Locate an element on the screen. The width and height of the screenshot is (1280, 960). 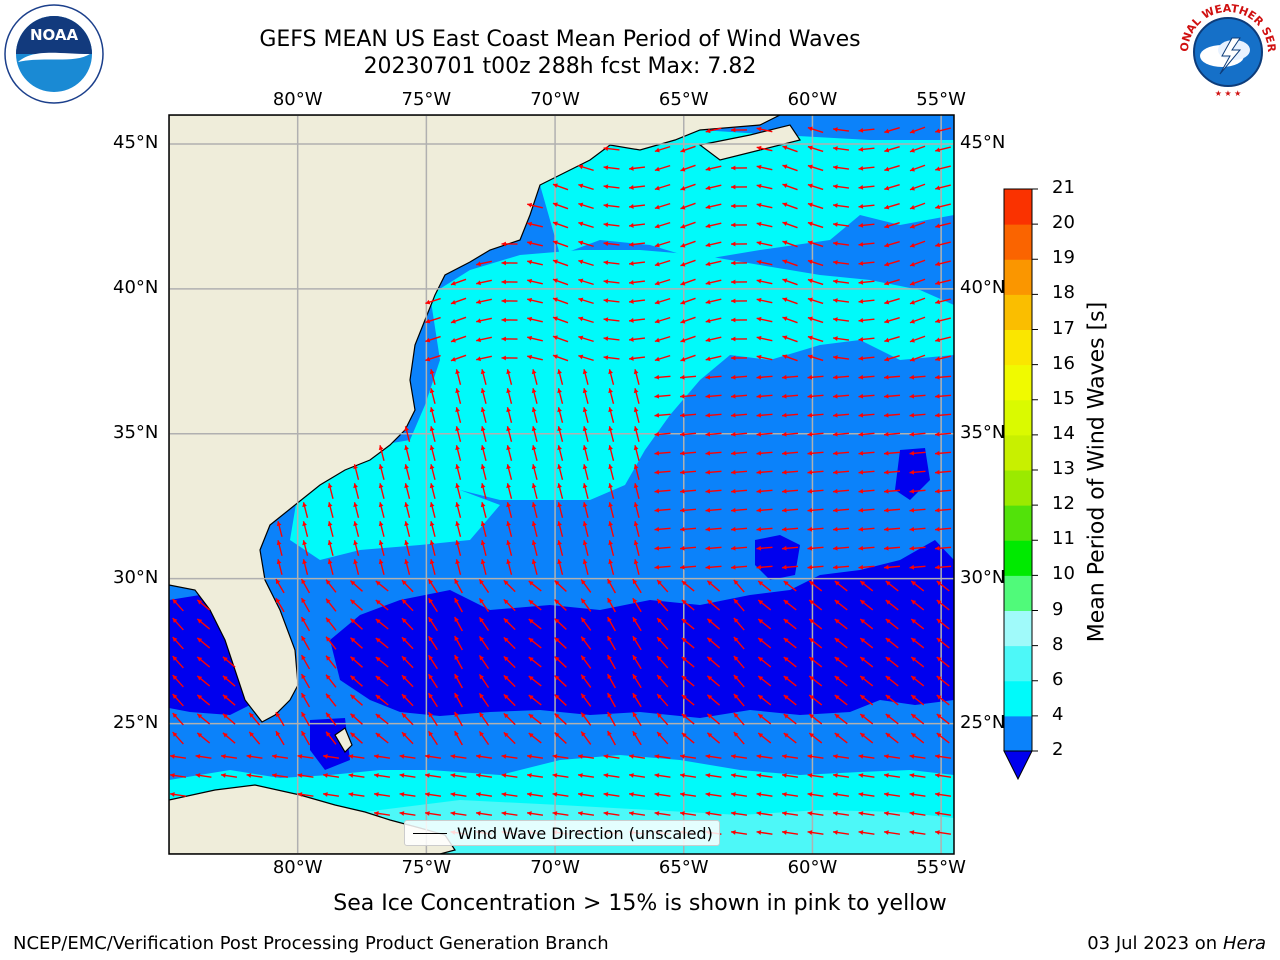
colorbar-tick-label: 13 is located at coordinates (1063, 468).